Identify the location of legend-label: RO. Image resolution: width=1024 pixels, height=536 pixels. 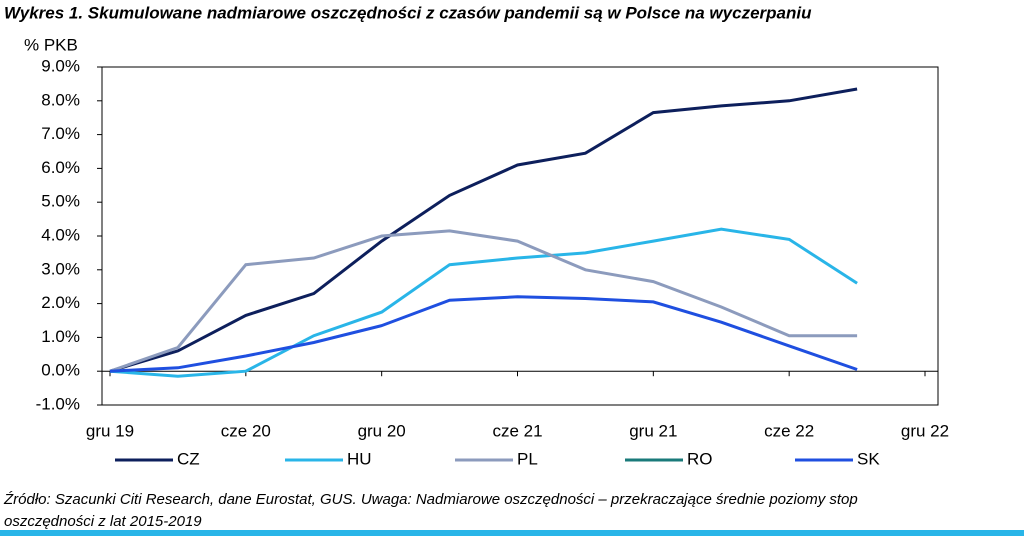
(700, 458).